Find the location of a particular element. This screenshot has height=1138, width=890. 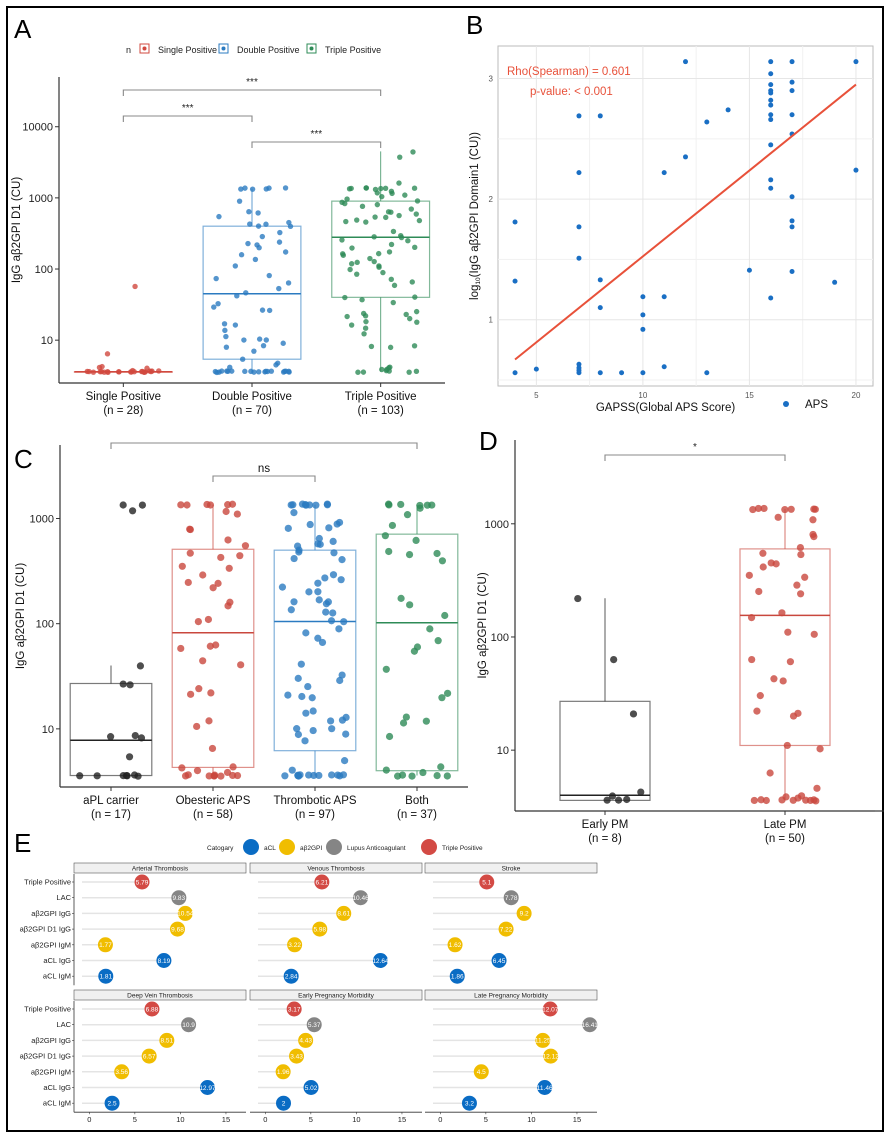

y-tick-label: 10 is located at coordinates (503, 751).